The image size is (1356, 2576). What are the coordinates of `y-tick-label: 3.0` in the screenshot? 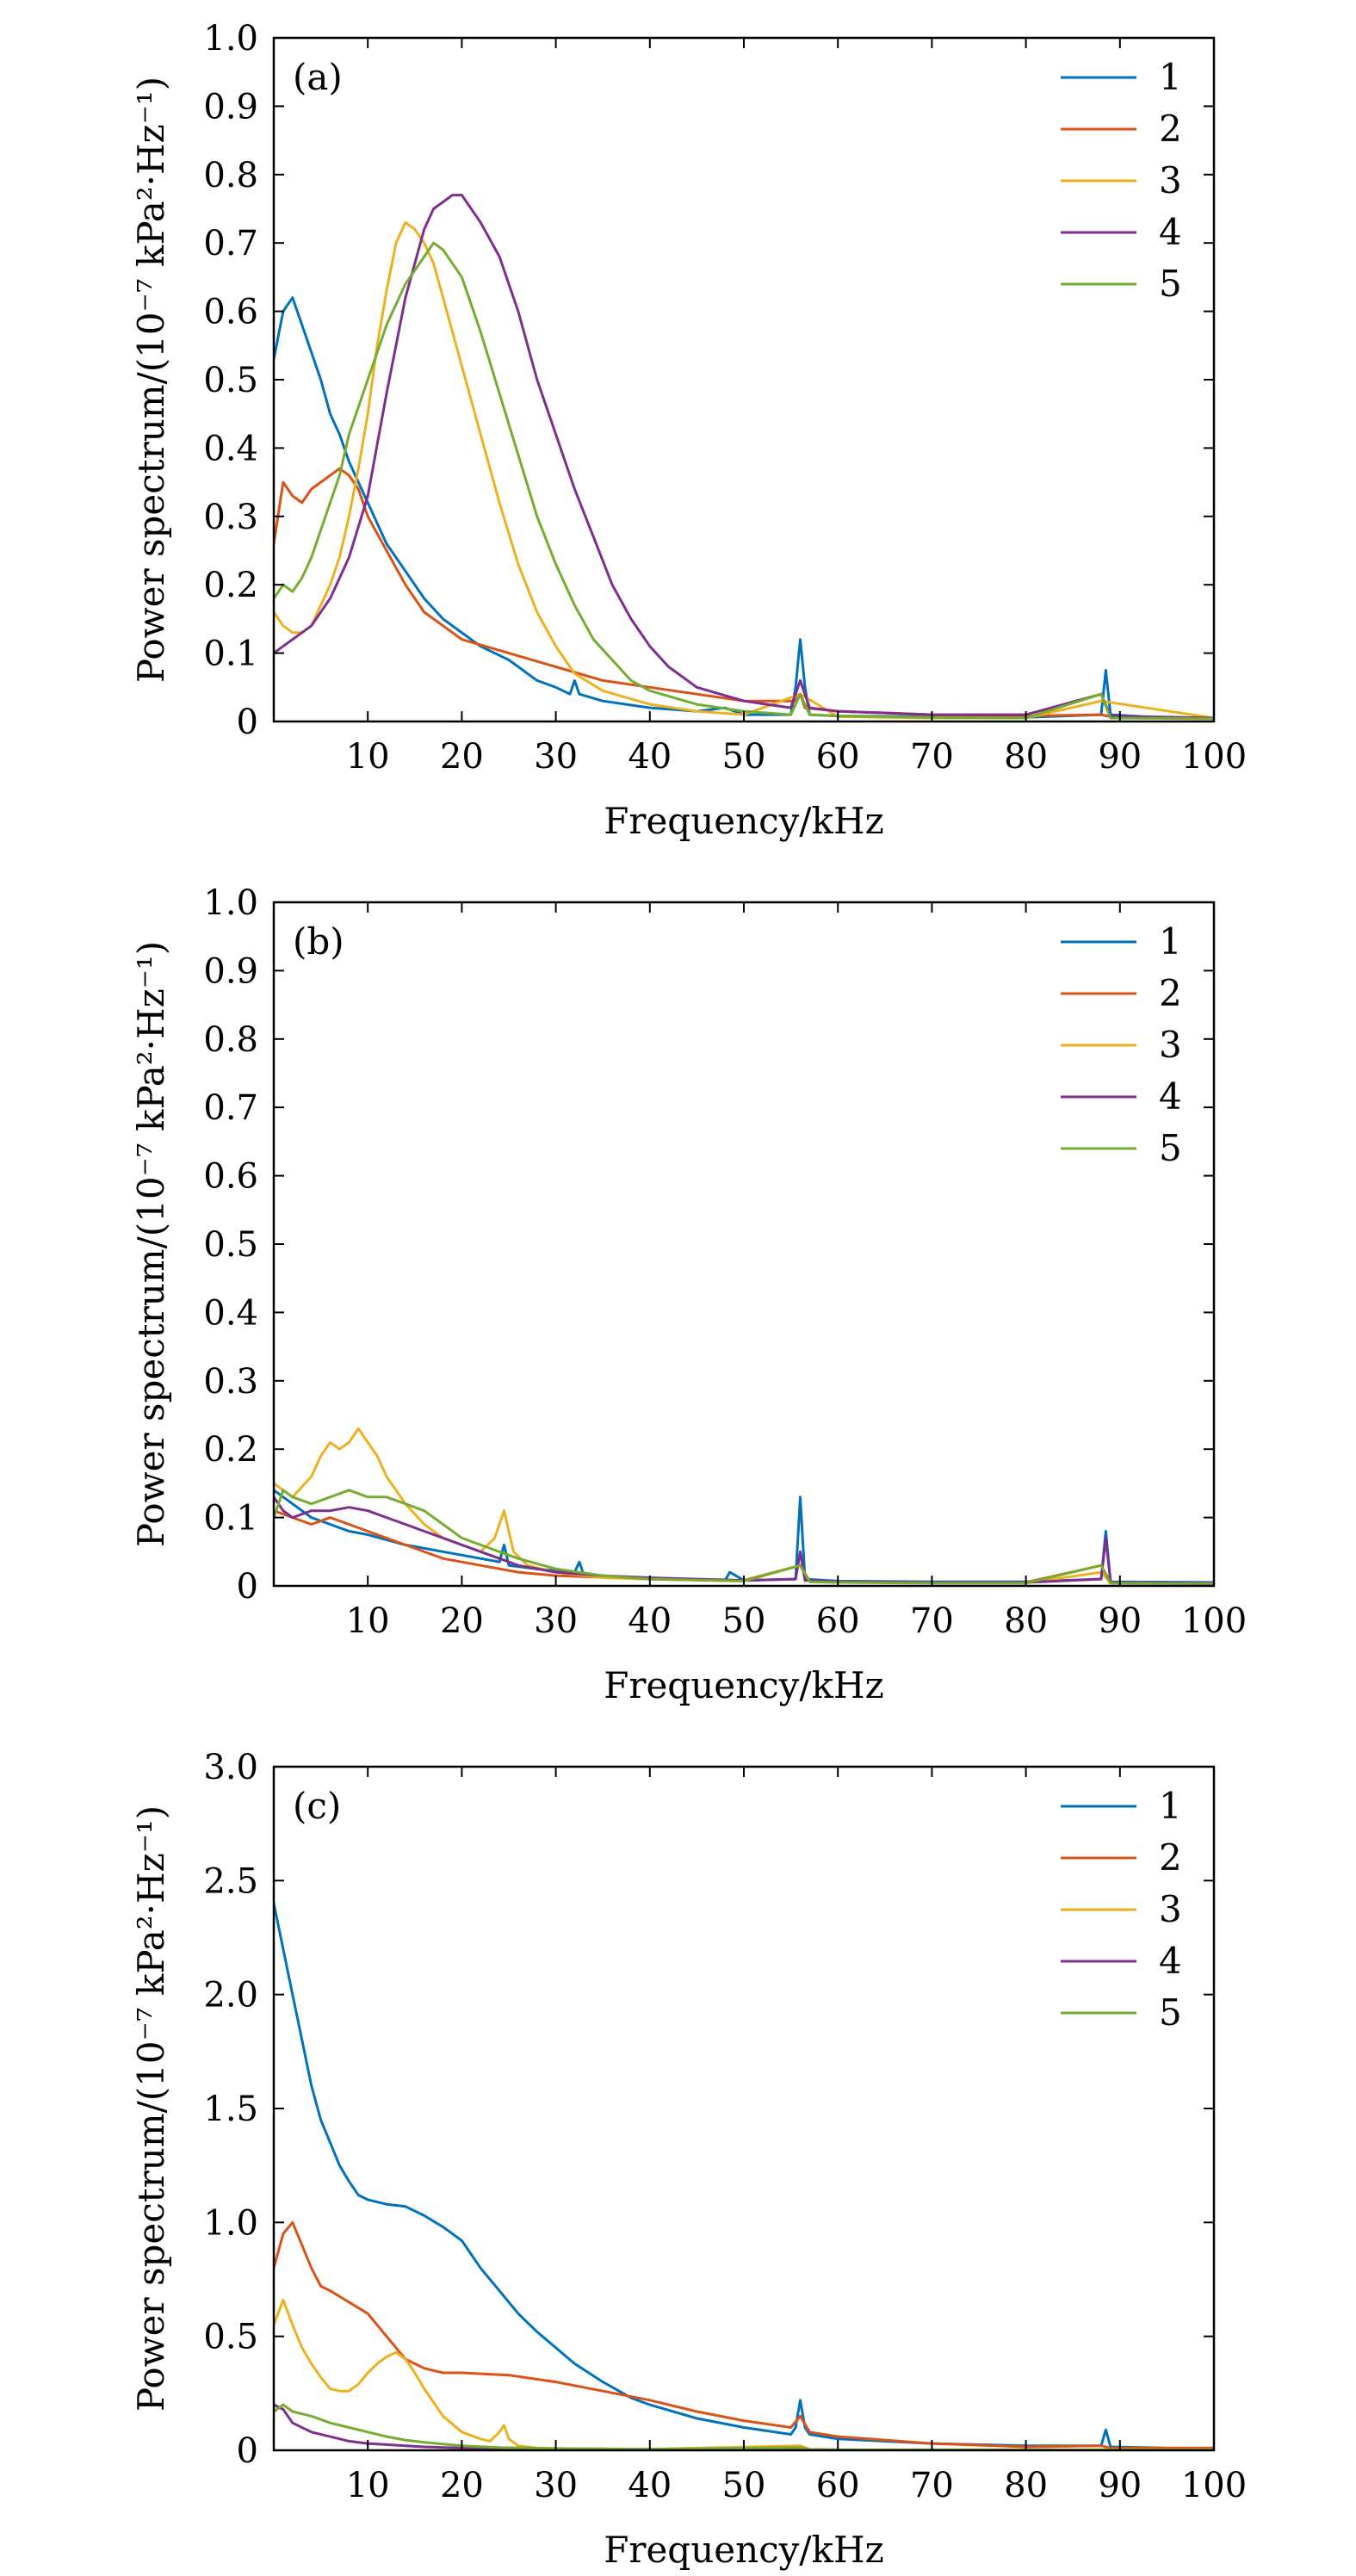 It's located at (230, 1768).